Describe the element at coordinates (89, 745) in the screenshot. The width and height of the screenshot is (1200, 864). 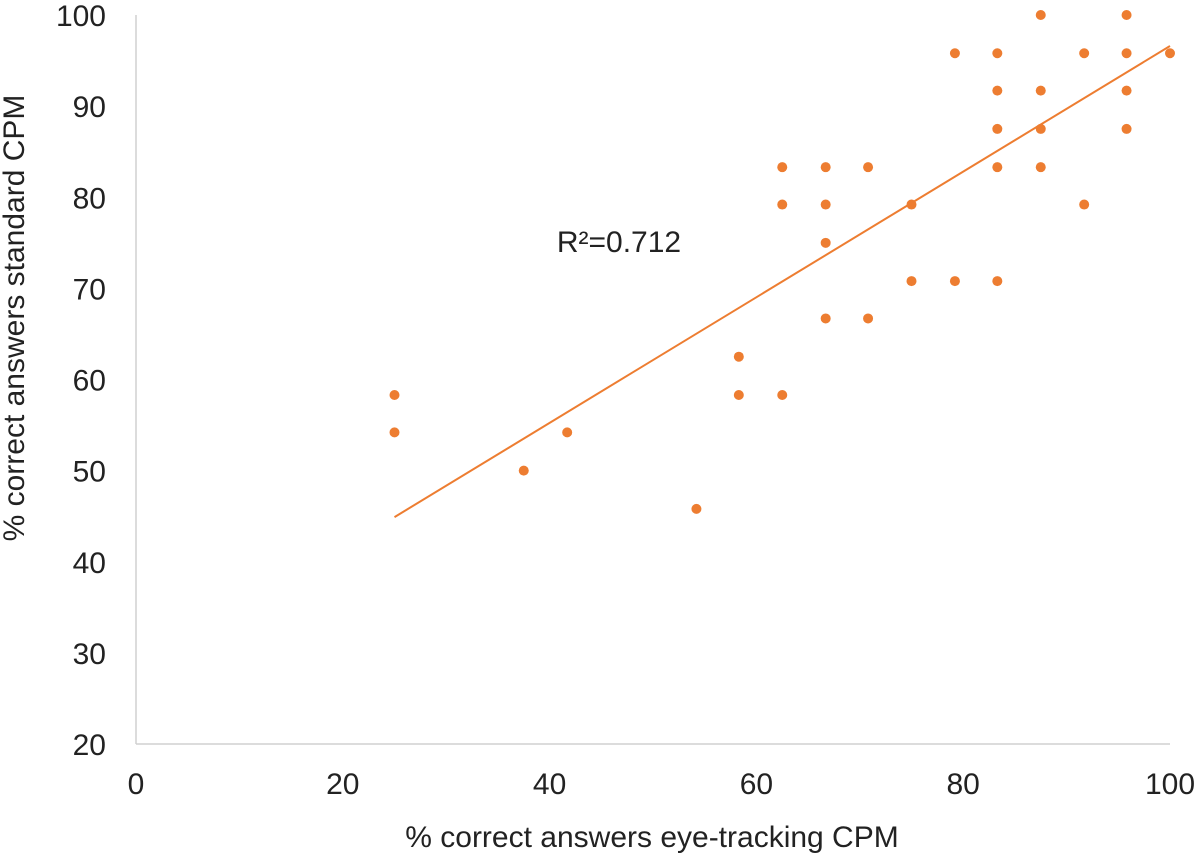
I see `y-tick-label: 20` at that location.